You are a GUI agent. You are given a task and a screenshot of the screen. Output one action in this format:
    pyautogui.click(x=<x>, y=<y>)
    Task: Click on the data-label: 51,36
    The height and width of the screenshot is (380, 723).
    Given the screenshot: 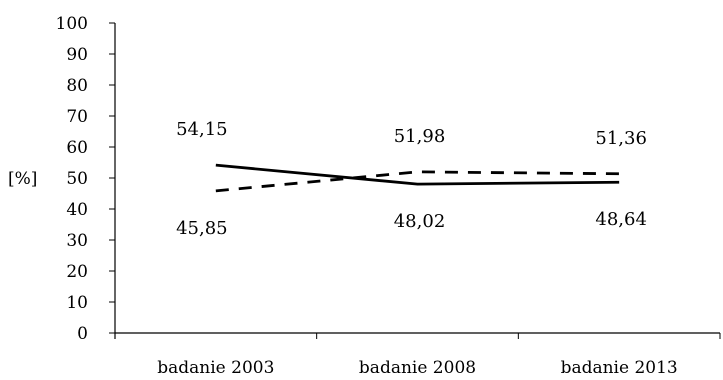 What is the action you would take?
    pyautogui.click(x=621, y=138)
    